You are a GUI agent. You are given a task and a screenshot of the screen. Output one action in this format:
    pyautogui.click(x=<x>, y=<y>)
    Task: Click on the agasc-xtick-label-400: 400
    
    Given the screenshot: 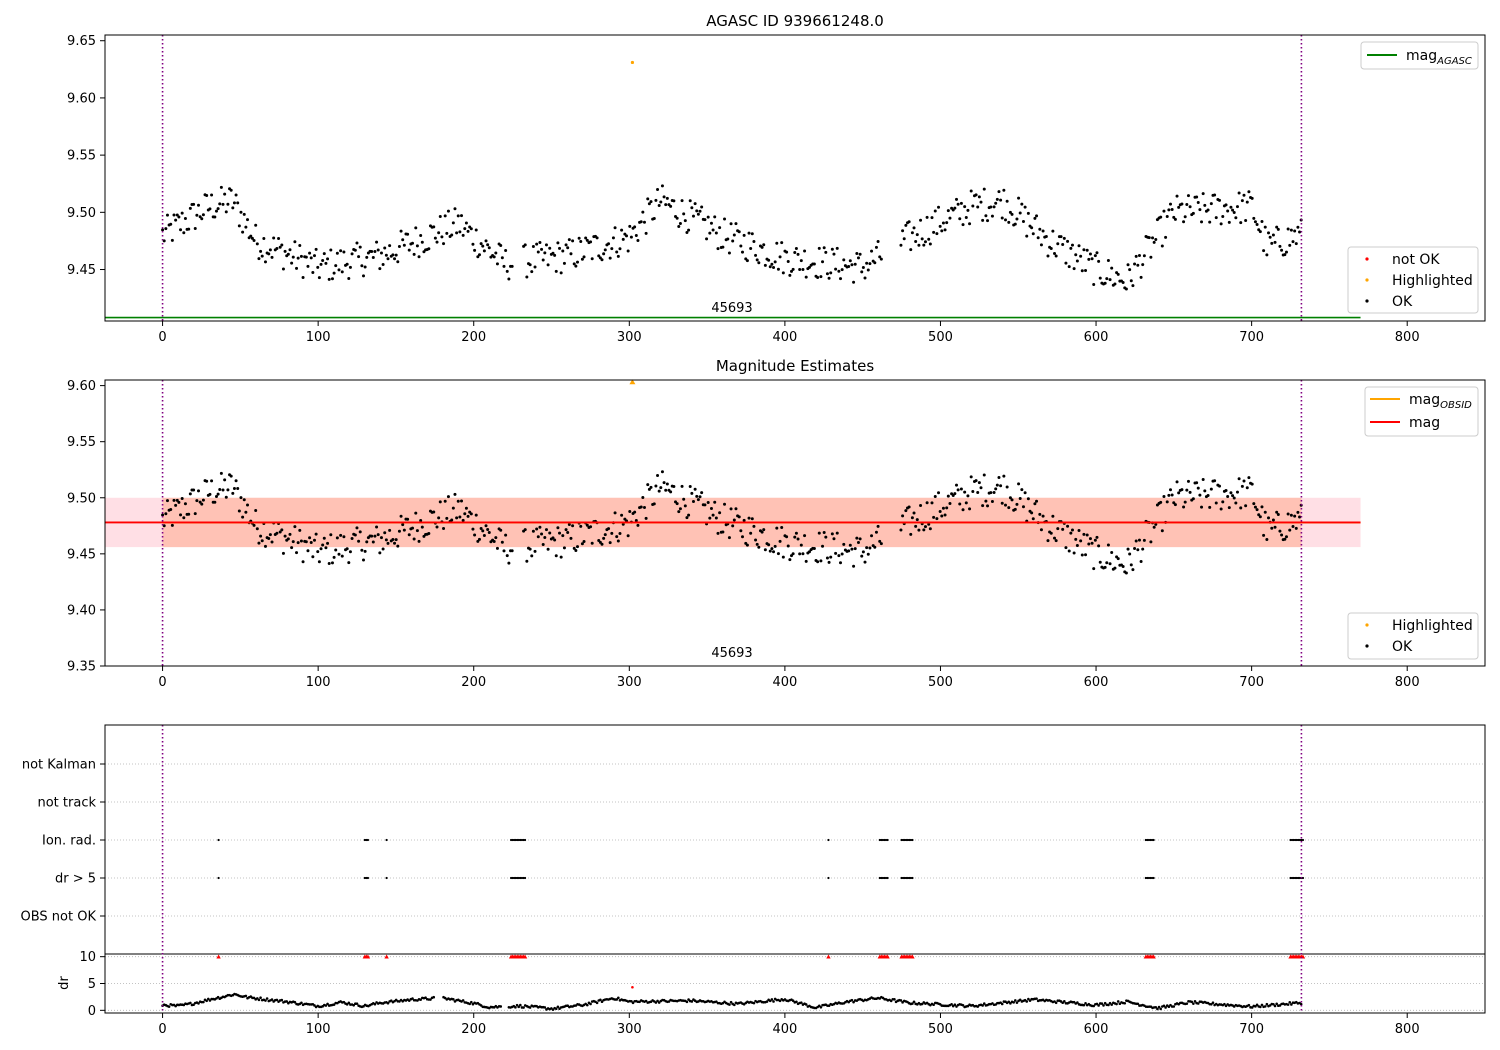 What is the action you would take?
    pyautogui.click(x=784, y=337)
    